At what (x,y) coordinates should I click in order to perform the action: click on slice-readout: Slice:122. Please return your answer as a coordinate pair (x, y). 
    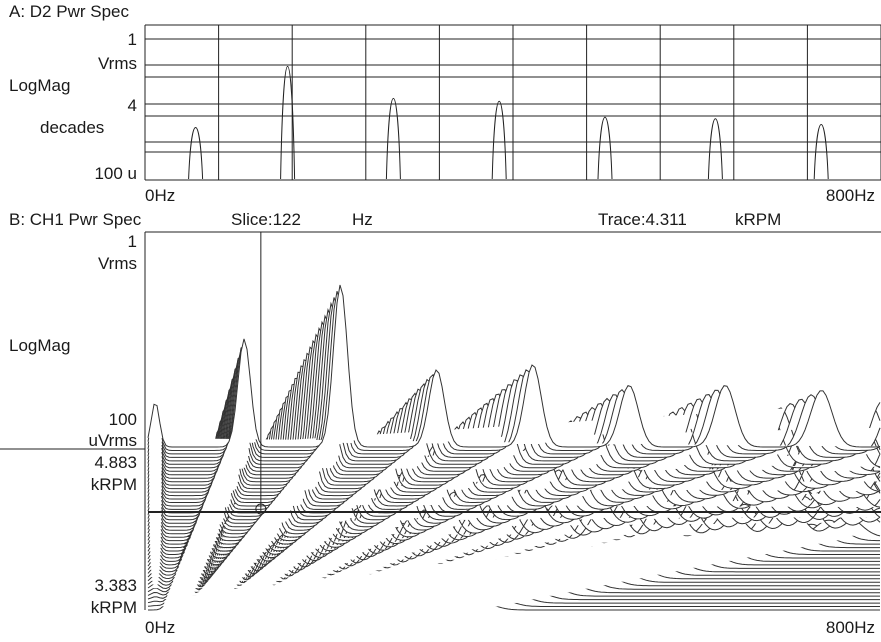
    Looking at the image, I should click on (266, 219).